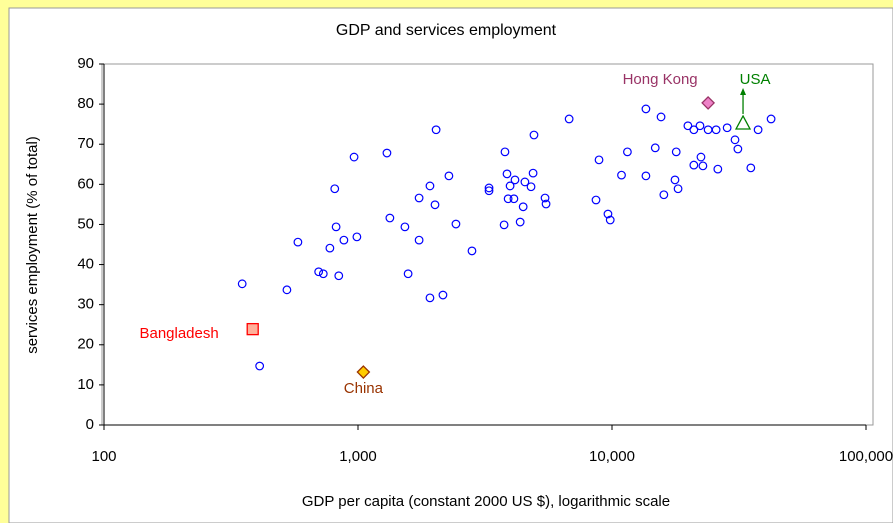 The width and height of the screenshot is (893, 523). I want to click on x-tick-label: 1,000, so click(358, 456).